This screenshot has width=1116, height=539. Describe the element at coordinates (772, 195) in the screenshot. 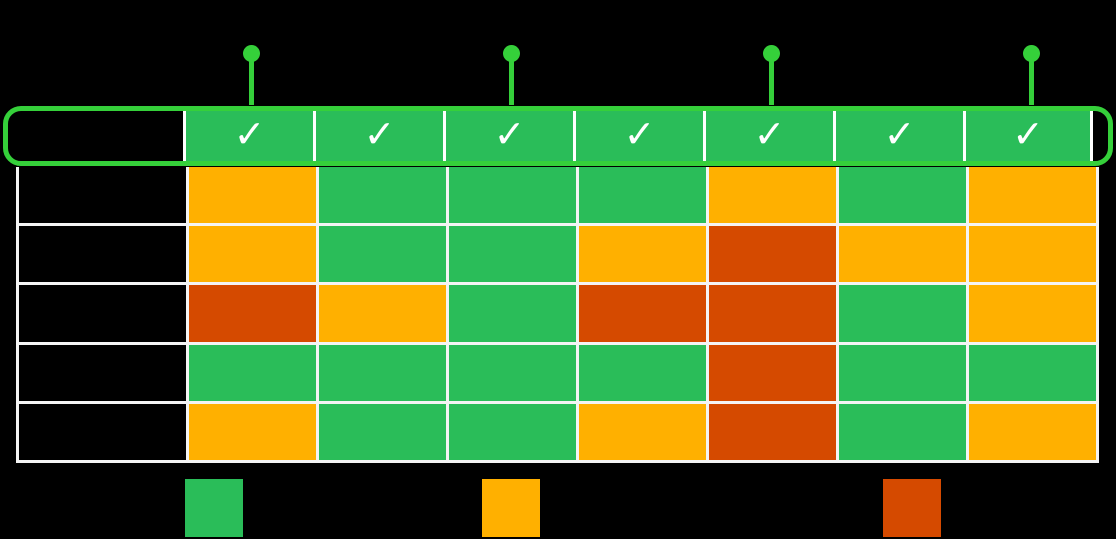

I see `status-cell-r1-c5` at that location.